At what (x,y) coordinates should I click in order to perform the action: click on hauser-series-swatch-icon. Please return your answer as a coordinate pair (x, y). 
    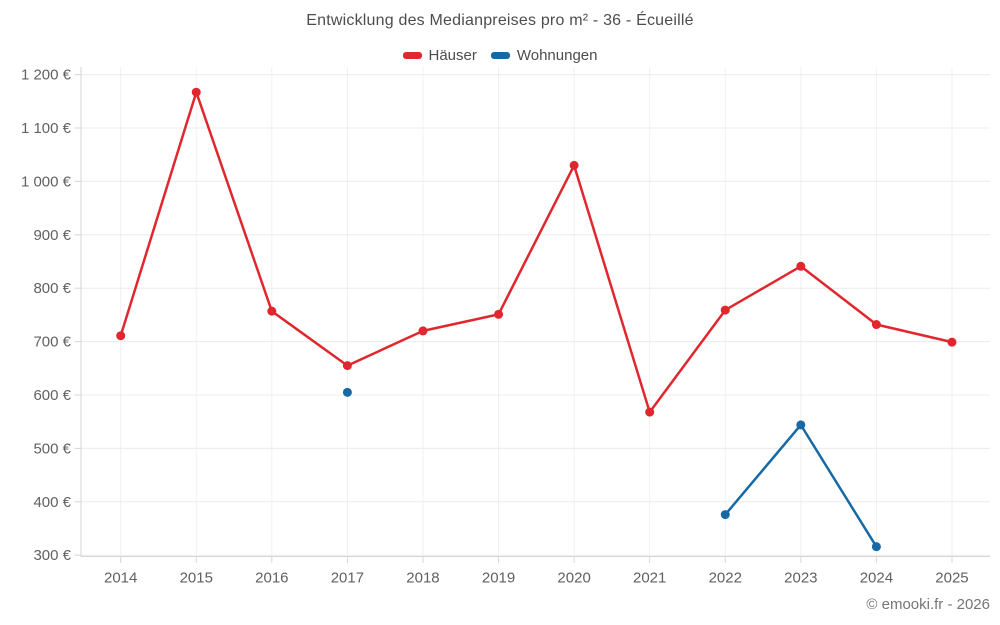
    Looking at the image, I should click on (412, 55).